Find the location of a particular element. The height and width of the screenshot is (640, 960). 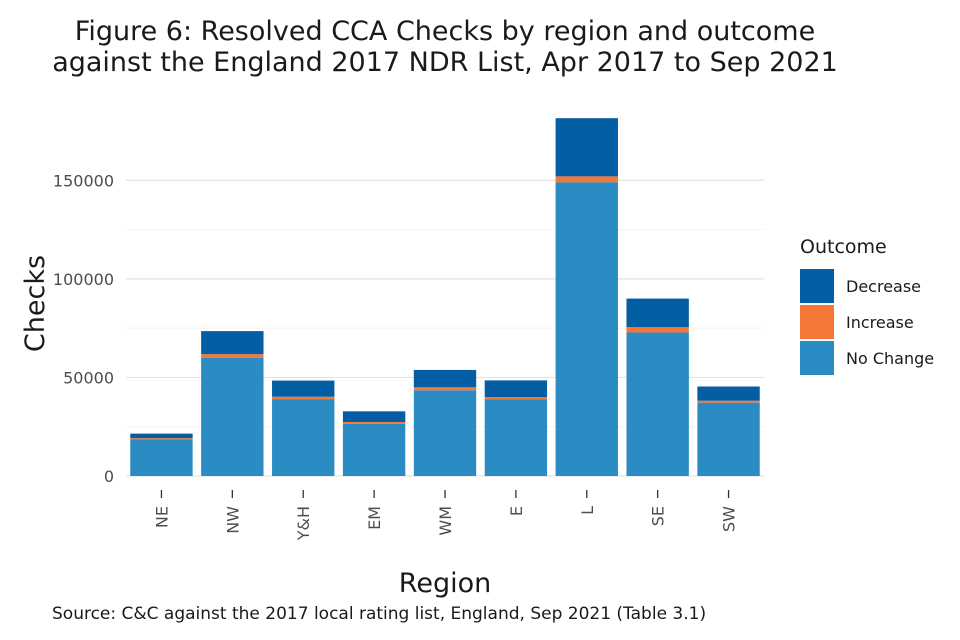

legend-swatch-decrease is located at coordinates (817, 286).